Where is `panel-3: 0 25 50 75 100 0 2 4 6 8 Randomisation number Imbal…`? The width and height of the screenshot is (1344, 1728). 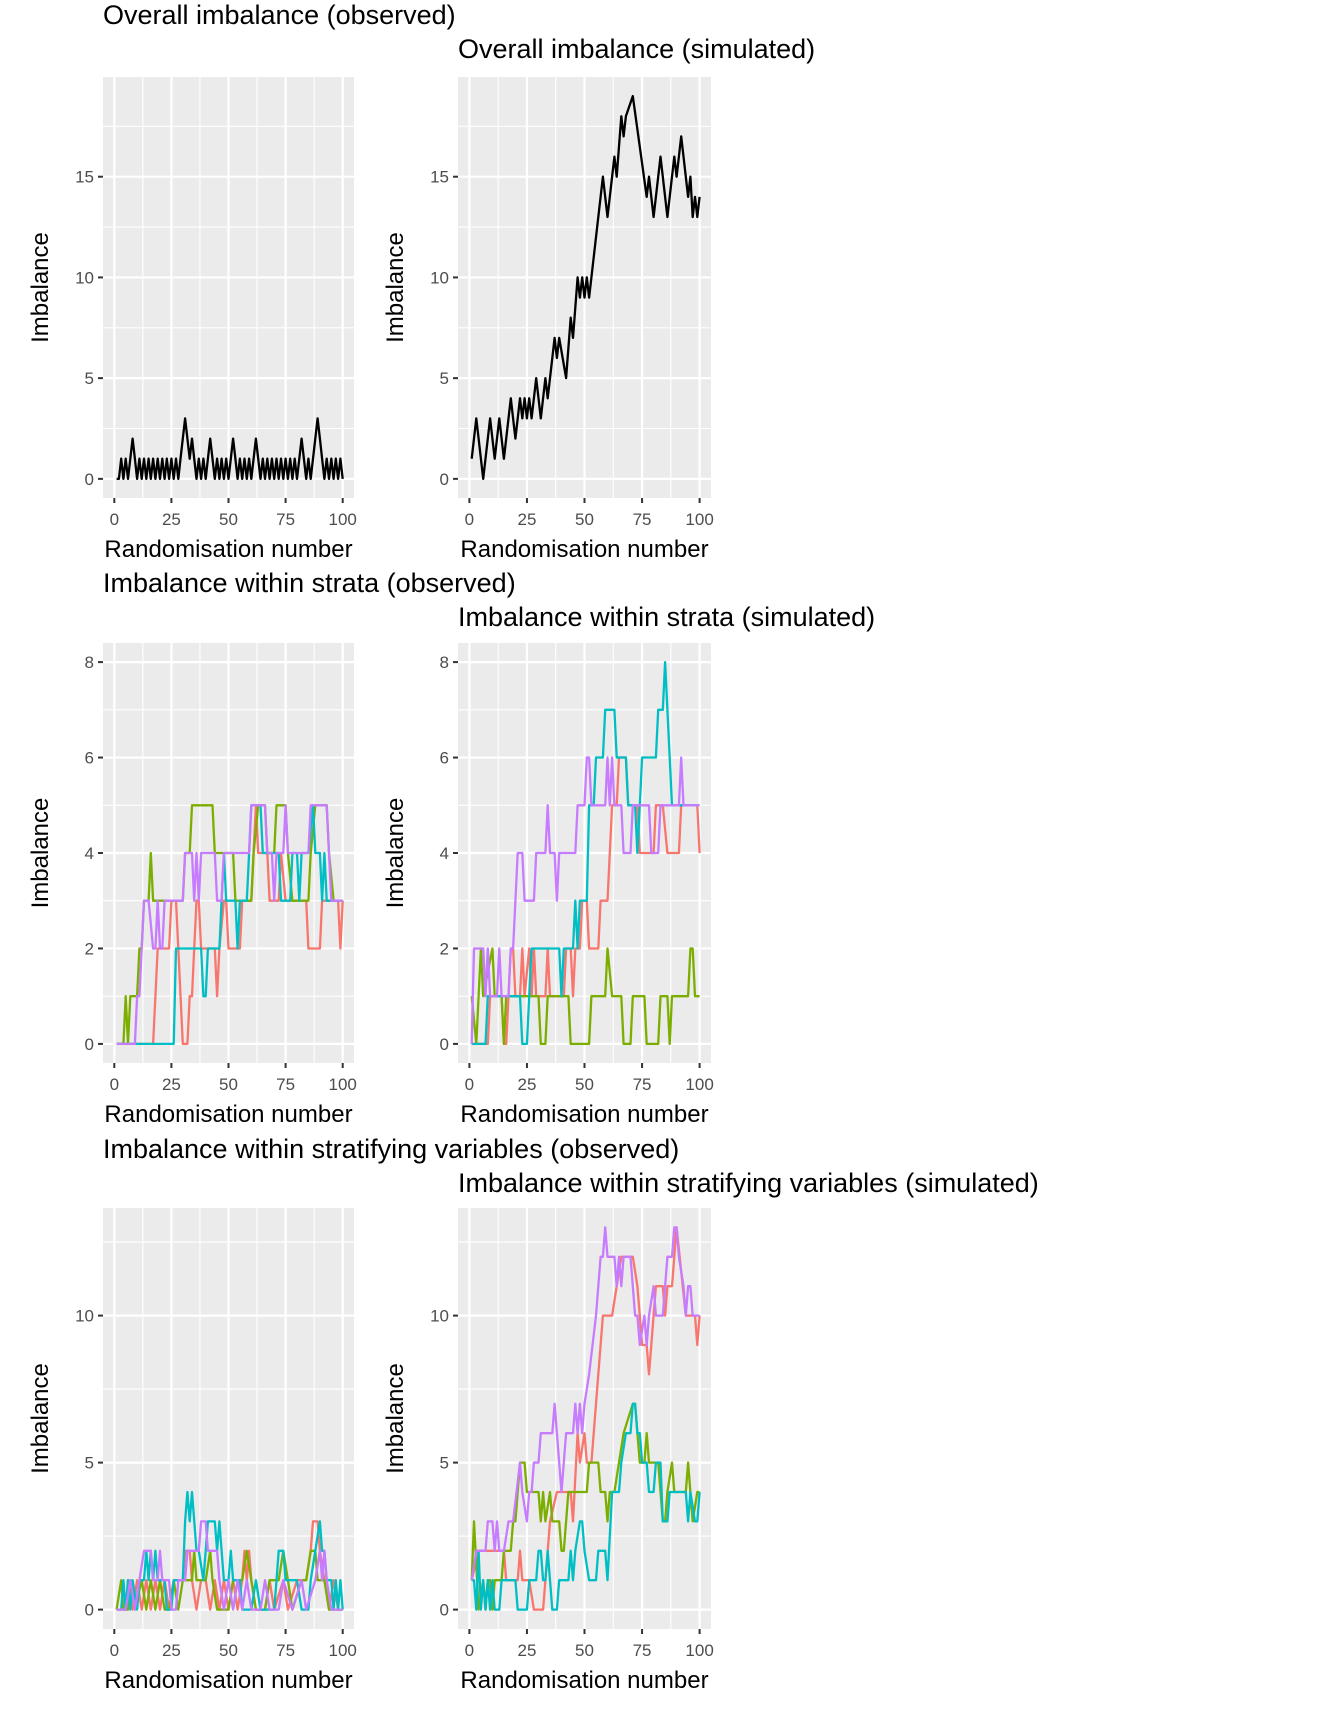 panel-3: 0 25 50 75 100 0 2 4 6 8 Randomisation number Imbal… is located at coordinates (192, 885).